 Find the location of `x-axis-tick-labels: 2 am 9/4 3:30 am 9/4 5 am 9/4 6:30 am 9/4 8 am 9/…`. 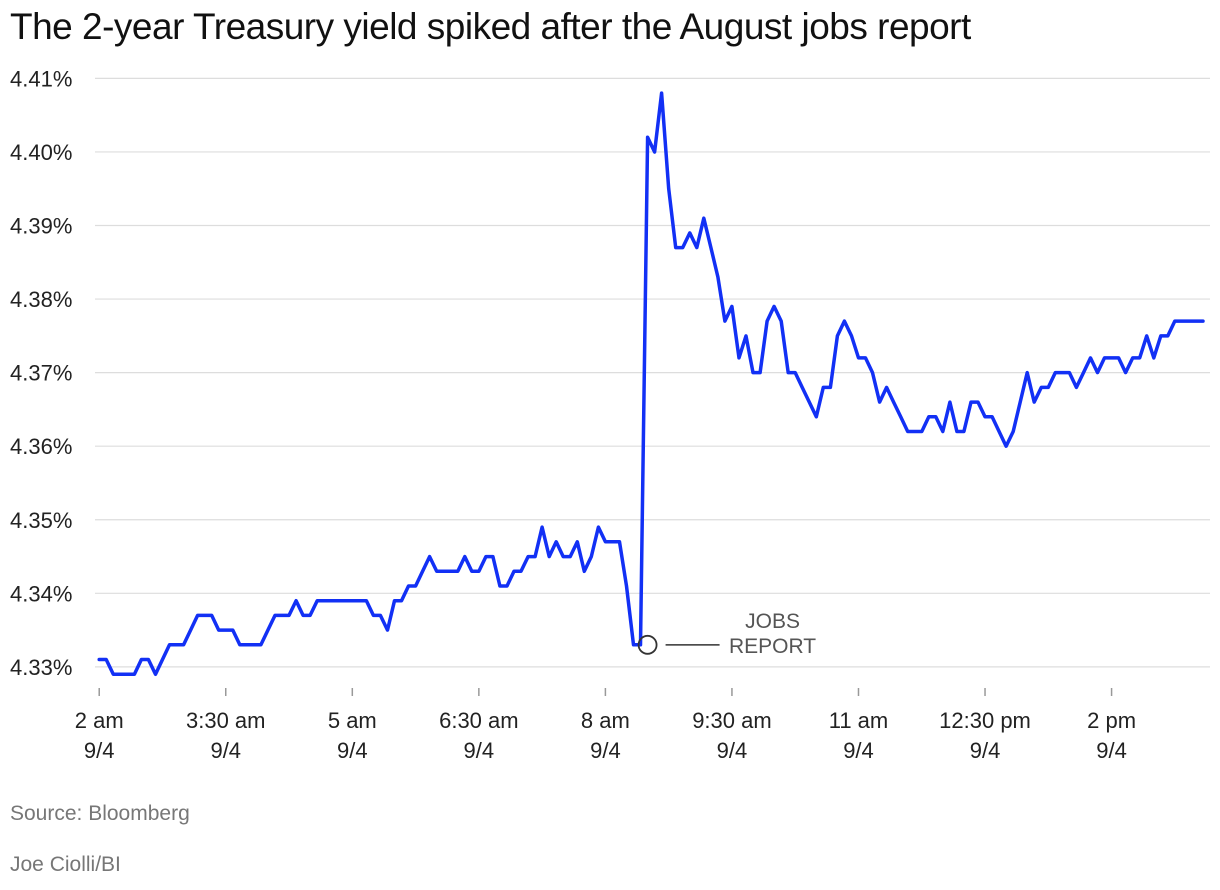

x-axis-tick-labels: 2 am 9/4 3:30 am 9/4 5 am 9/4 6:30 am 9/4 8 am 9/… is located at coordinates (605, 735).